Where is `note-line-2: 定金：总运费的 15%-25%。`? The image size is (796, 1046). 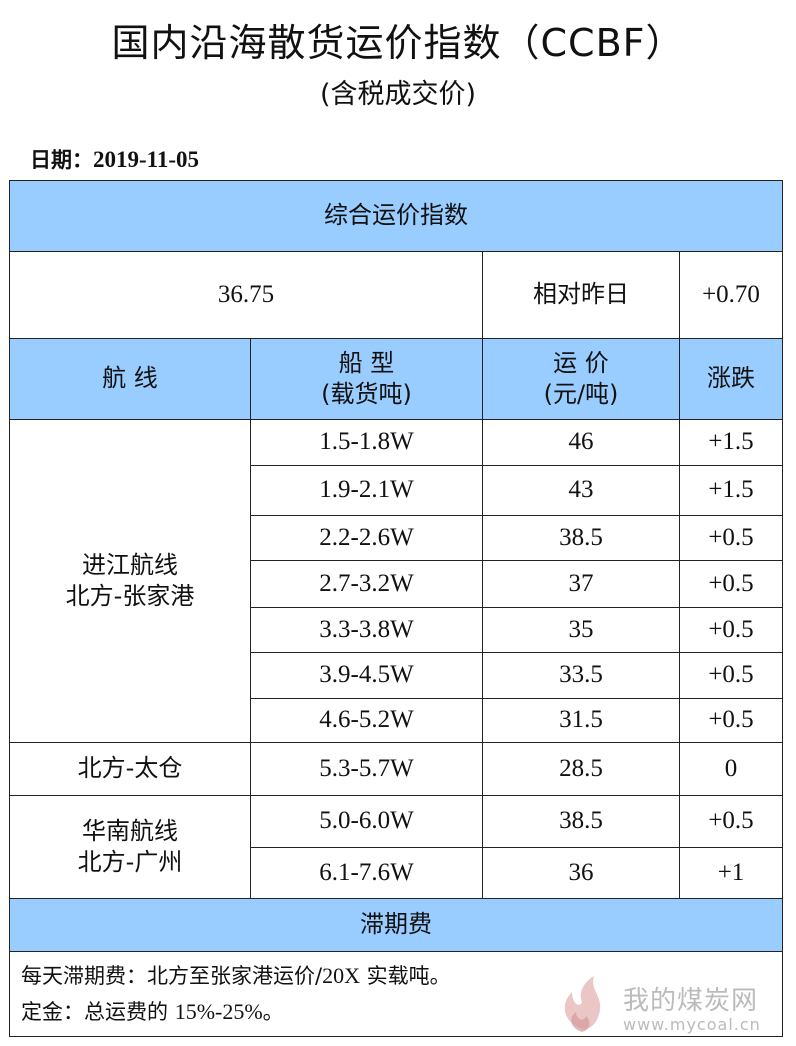
note-line-2: 定金：总运费的 15%-25%。 is located at coordinates (236, 1012).